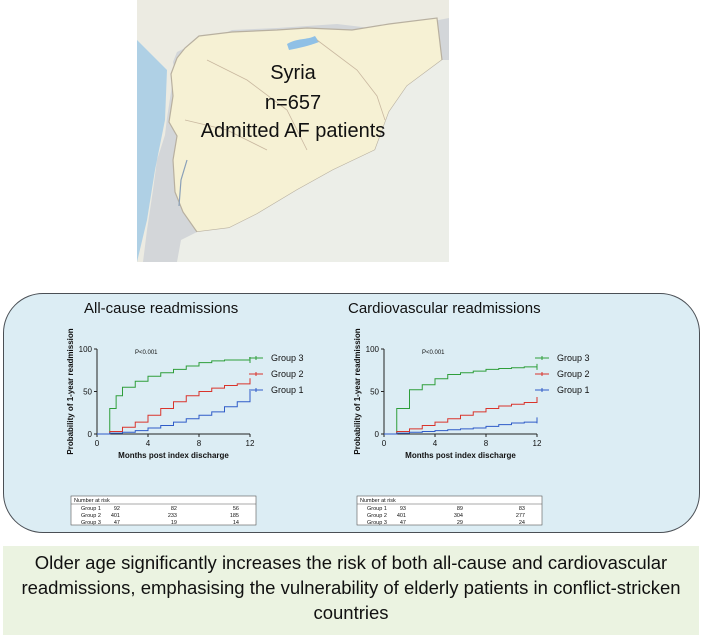 This screenshot has height=638, width=702. Describe the element at coordinates (161, 308) in the screenshot. I see `chart-title-all-cause: All-cause readmissions` at that location.